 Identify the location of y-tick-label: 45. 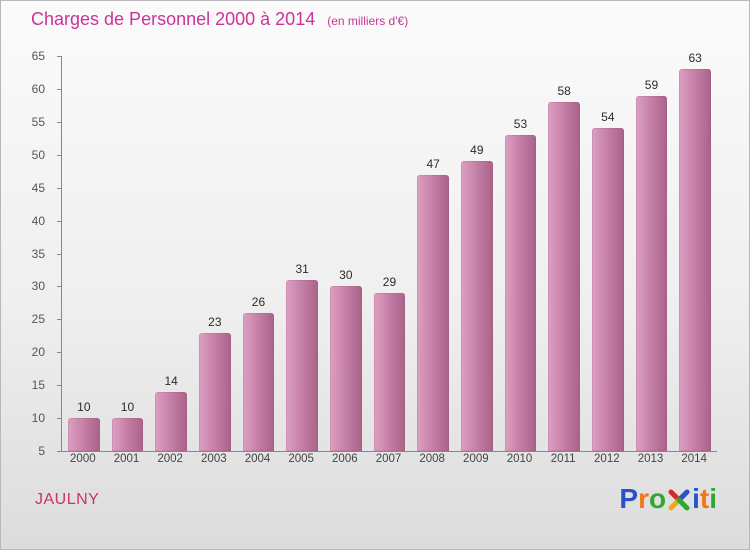
(38, 187).